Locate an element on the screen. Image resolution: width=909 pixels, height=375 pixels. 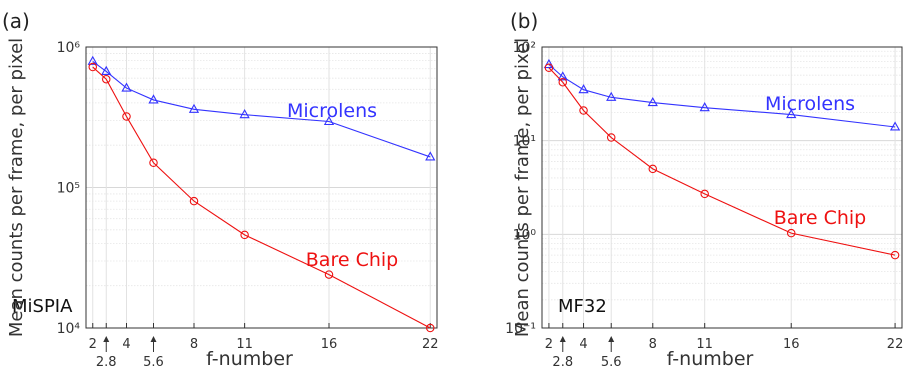
y-tick-label: 10² is located at coordinates (524, 48).